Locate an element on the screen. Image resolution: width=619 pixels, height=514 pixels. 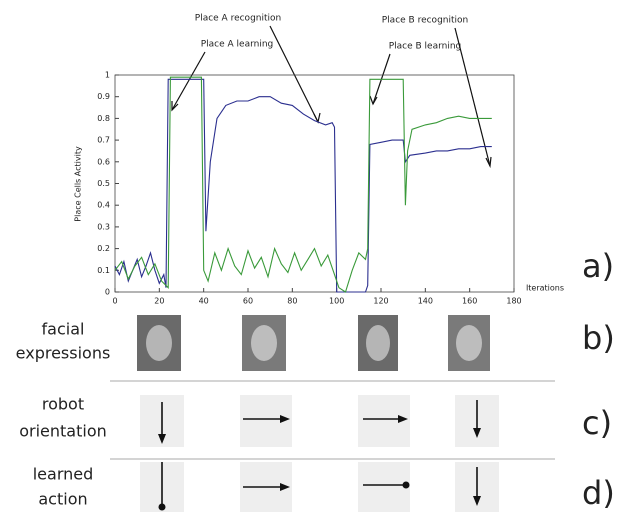
y-tick-label: 1 is located at coordinates (107, 75).